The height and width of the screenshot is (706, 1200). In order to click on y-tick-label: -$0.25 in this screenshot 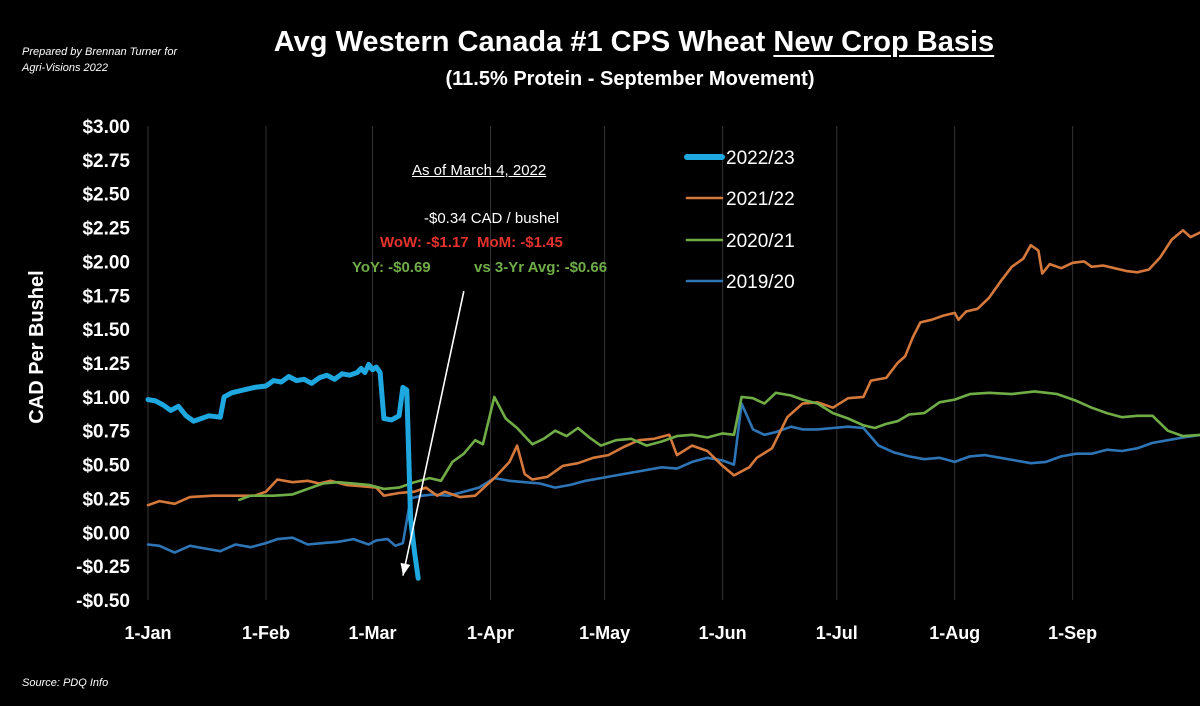, I will do `click(103, 567)`.